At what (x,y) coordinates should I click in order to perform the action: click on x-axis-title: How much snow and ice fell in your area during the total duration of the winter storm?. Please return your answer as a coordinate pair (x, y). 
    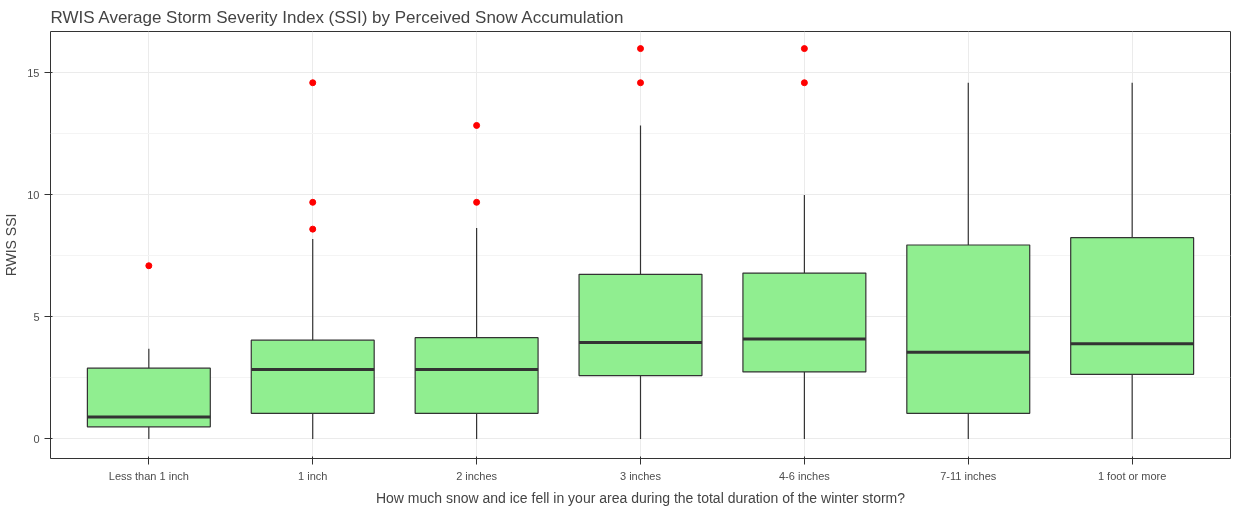
    Looking at the image, I should click on (640, 497).